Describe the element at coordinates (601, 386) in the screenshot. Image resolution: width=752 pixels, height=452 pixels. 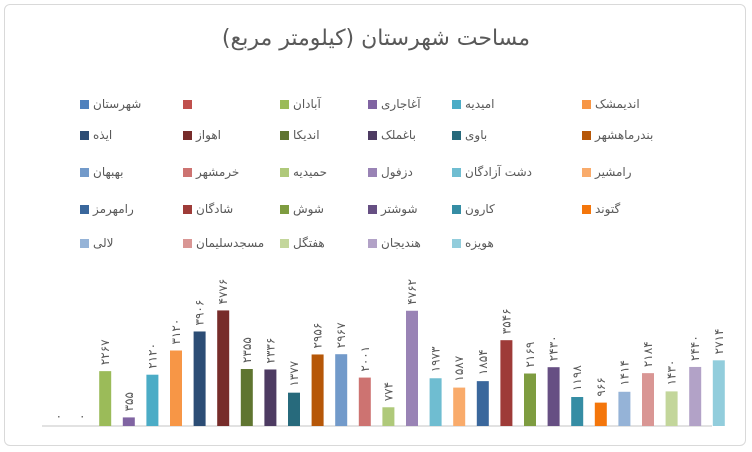
I see `data-label: ۹۶۶` at that location.